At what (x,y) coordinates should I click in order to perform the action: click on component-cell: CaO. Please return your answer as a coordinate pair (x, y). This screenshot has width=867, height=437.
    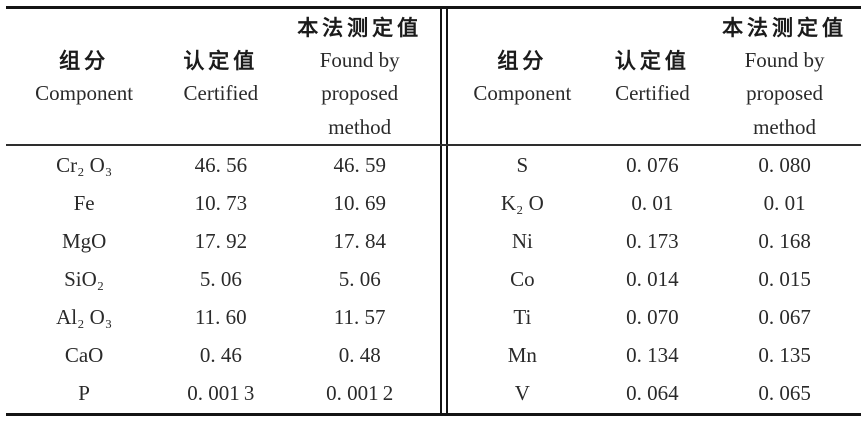
    Looking at the image, I should click on (84, 355).